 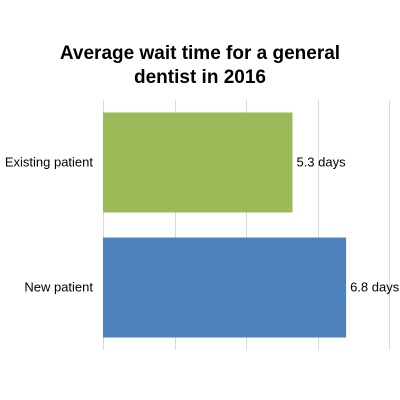 What do you see at coordinates (58, 287) in the screenshot?
I see `category-label: New patient` at bounding box center [58, 287].